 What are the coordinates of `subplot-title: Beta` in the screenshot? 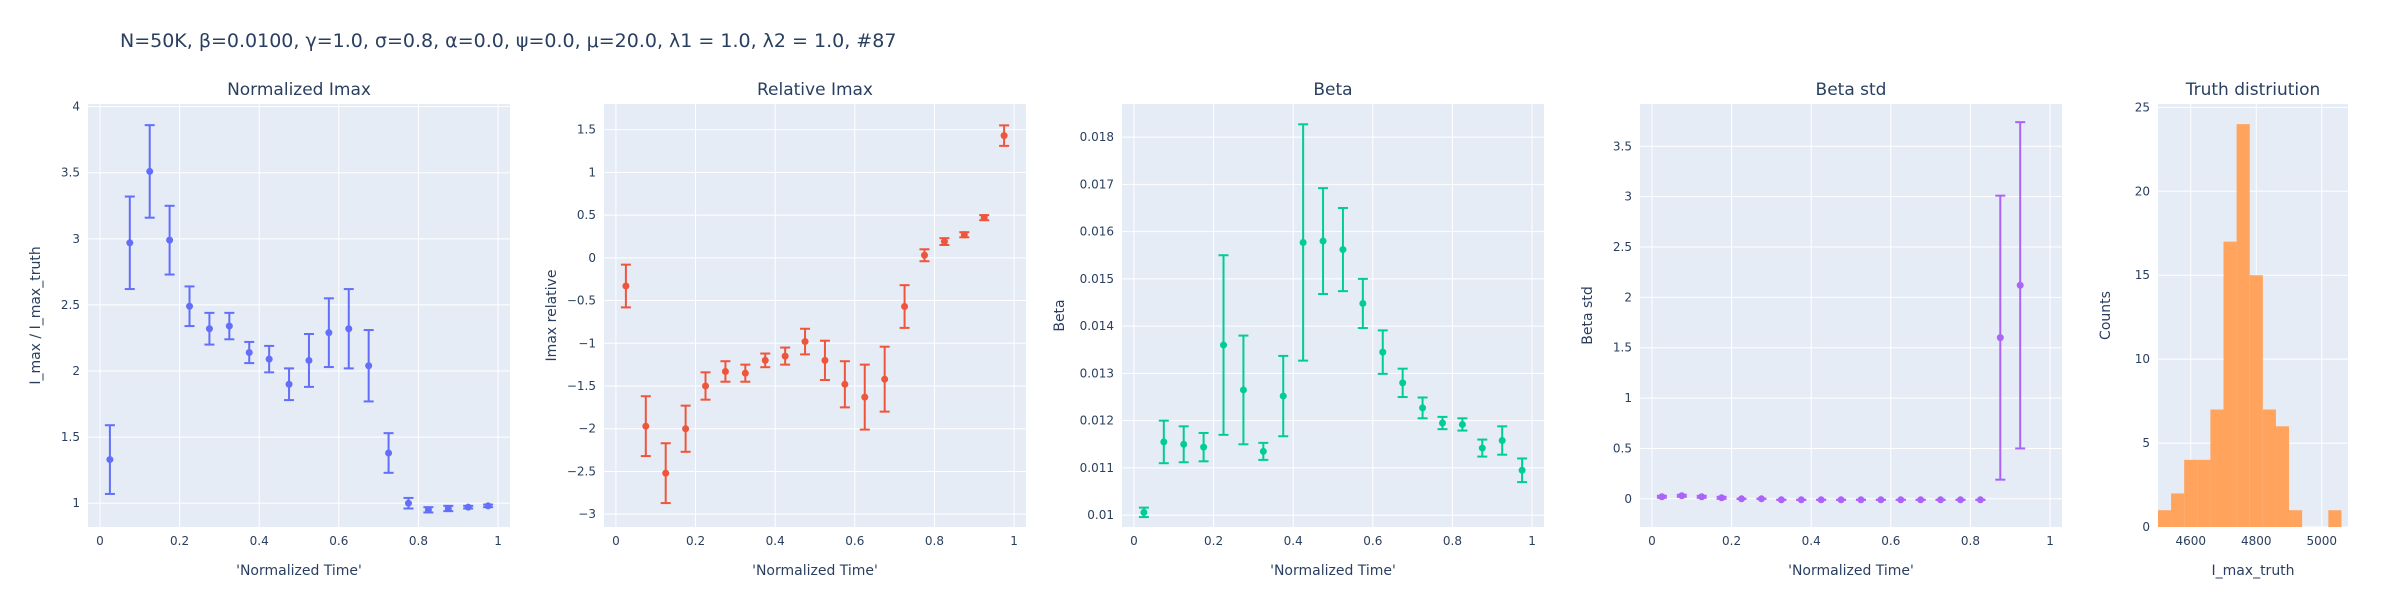 It's located at (1332, 90).